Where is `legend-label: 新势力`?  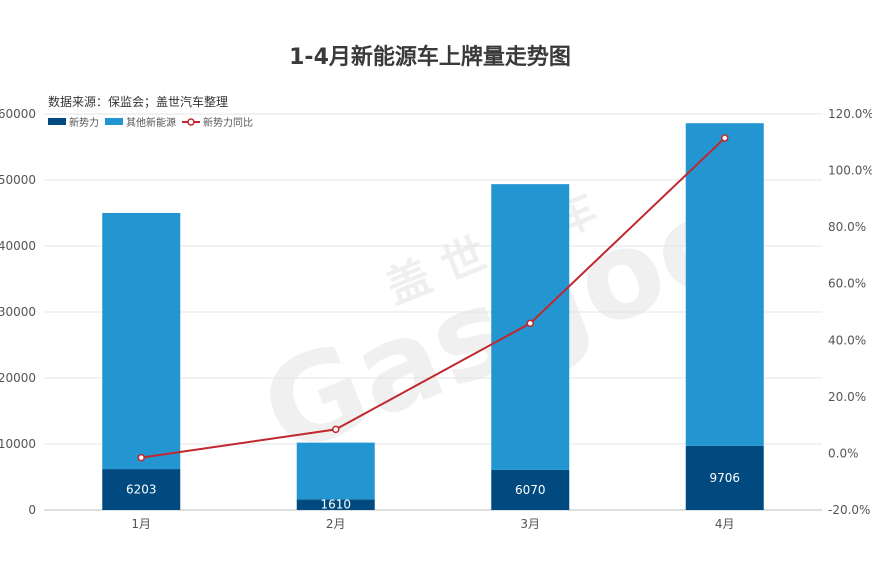
legend-label: 新势力 is located at coordinates (84, 122).